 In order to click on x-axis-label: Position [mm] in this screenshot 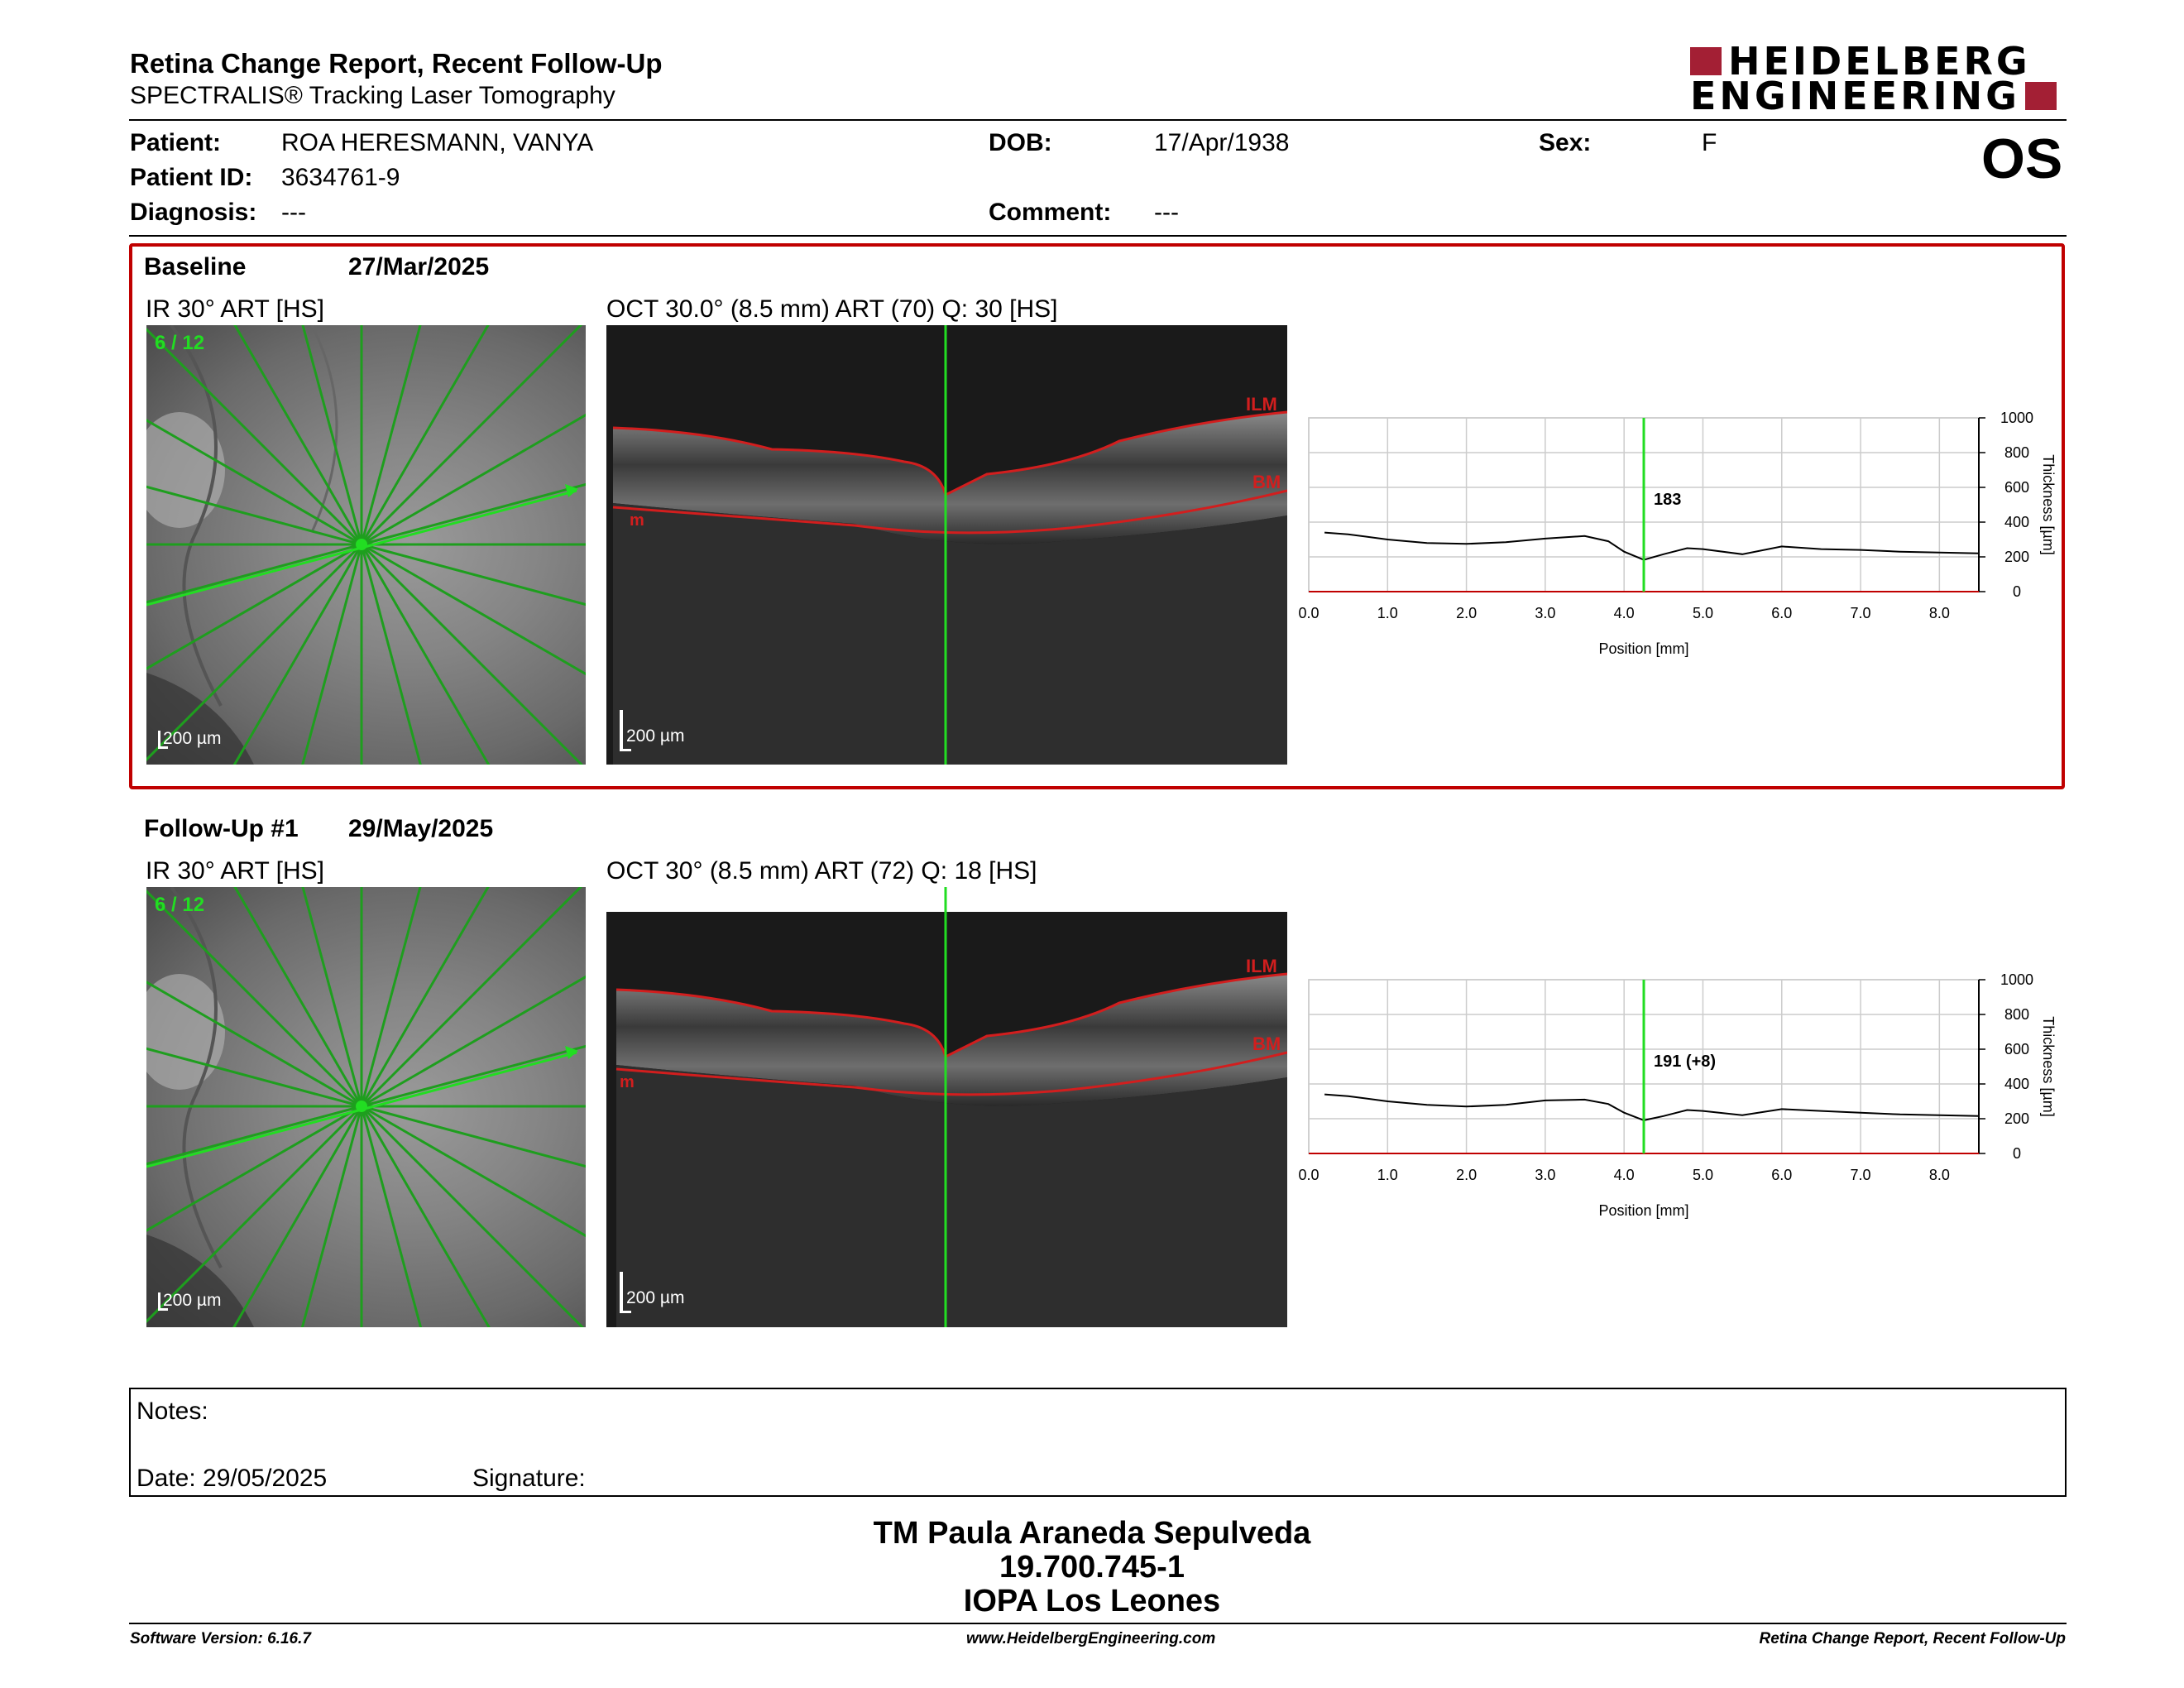, I will do `click(1643, 648)`.